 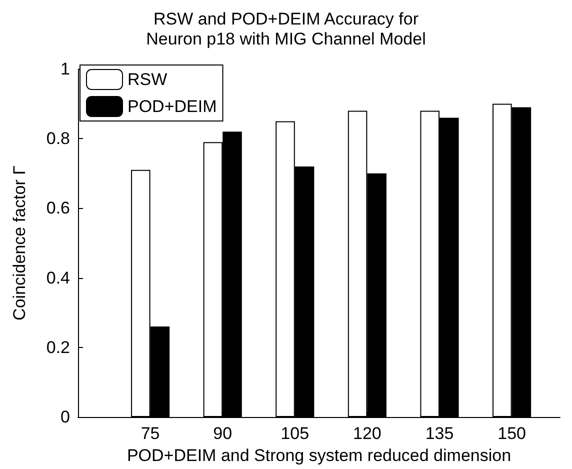 I want to click on x-tick-label: 105, so click(x=295, y=433).